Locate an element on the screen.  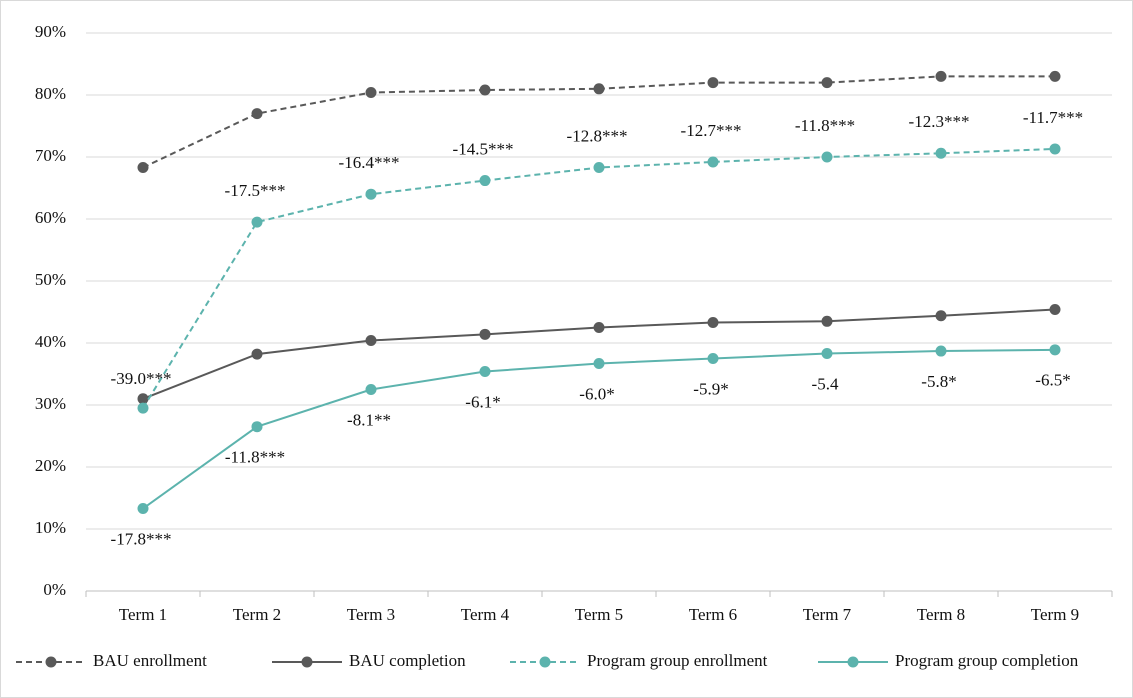
annotation: -16.4*** is located at coordinates (369, 162).